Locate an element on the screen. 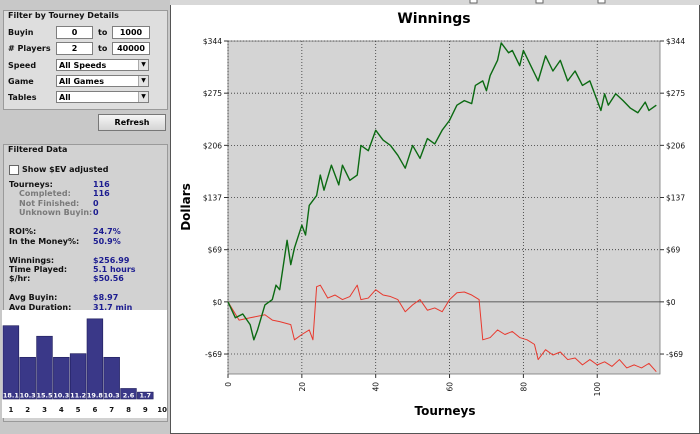  bar-value-label: 2.6 is located at coordinates (129, 396).